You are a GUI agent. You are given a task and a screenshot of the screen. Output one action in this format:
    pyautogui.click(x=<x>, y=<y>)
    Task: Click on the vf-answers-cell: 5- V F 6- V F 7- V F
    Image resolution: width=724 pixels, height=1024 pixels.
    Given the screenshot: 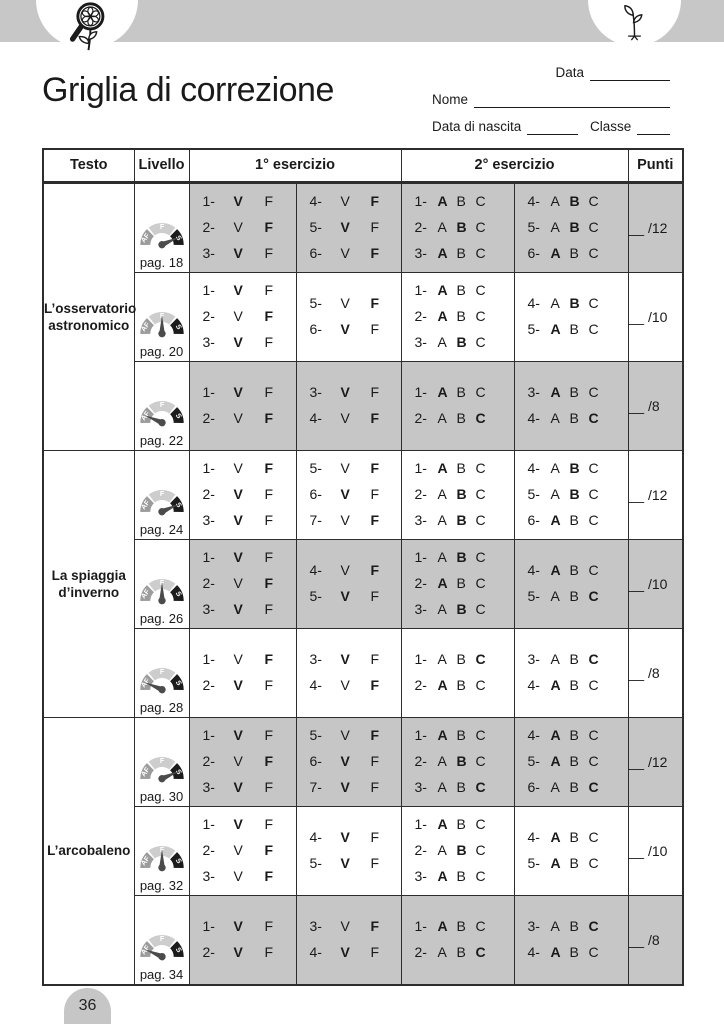 What is the action you would take?
    pyautogui.click(x=348, y=494)
    